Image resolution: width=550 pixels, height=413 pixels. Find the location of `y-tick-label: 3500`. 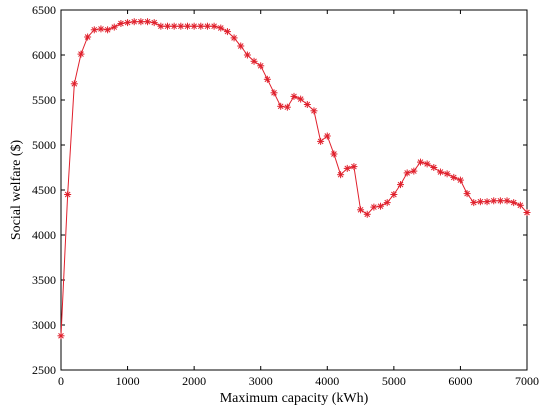

y-tick-label: 3500 is located at coordinates (44, 280).